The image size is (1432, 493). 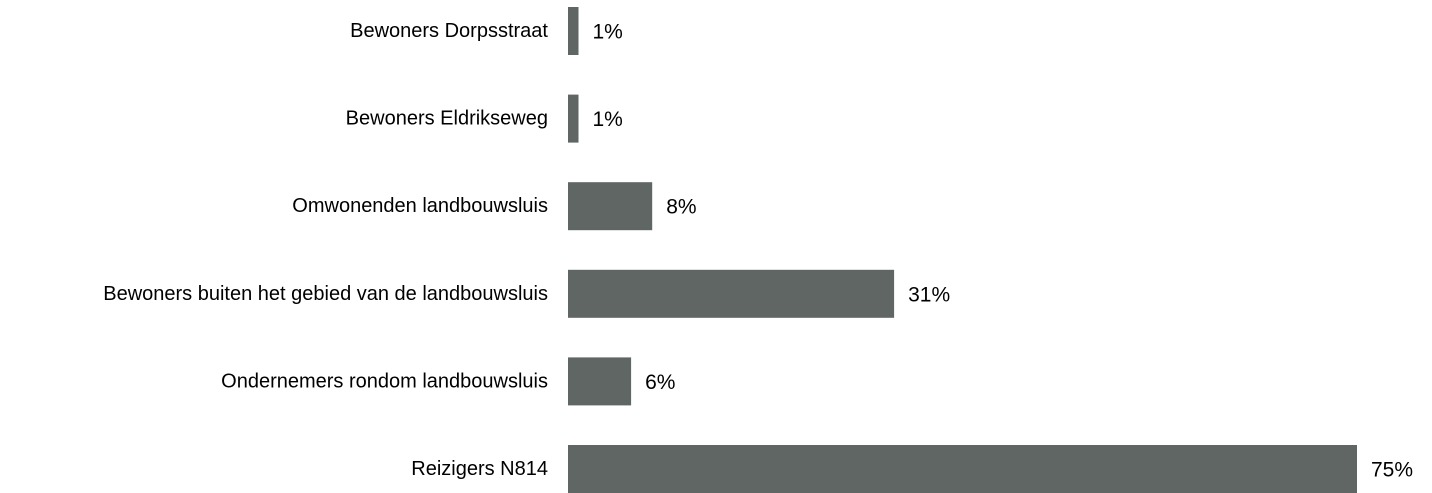 What do you see at coordinates (479, 469) in the screenshot?
I see `category-label: Reizigers N814` at bounding box center [479, 469].